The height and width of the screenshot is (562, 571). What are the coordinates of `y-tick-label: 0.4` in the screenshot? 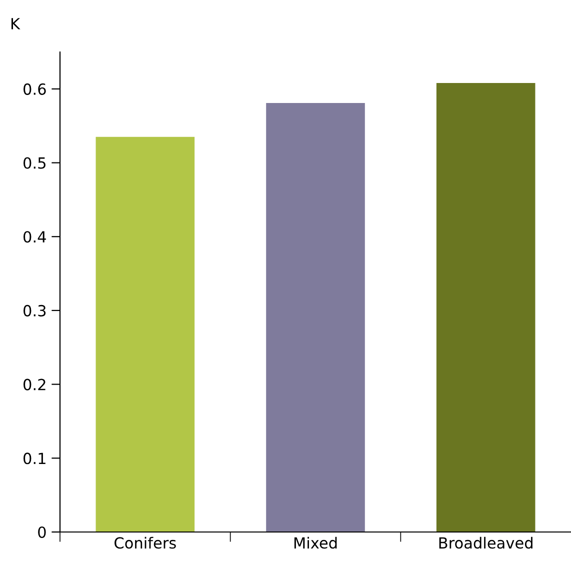 It's located at (35, 237).